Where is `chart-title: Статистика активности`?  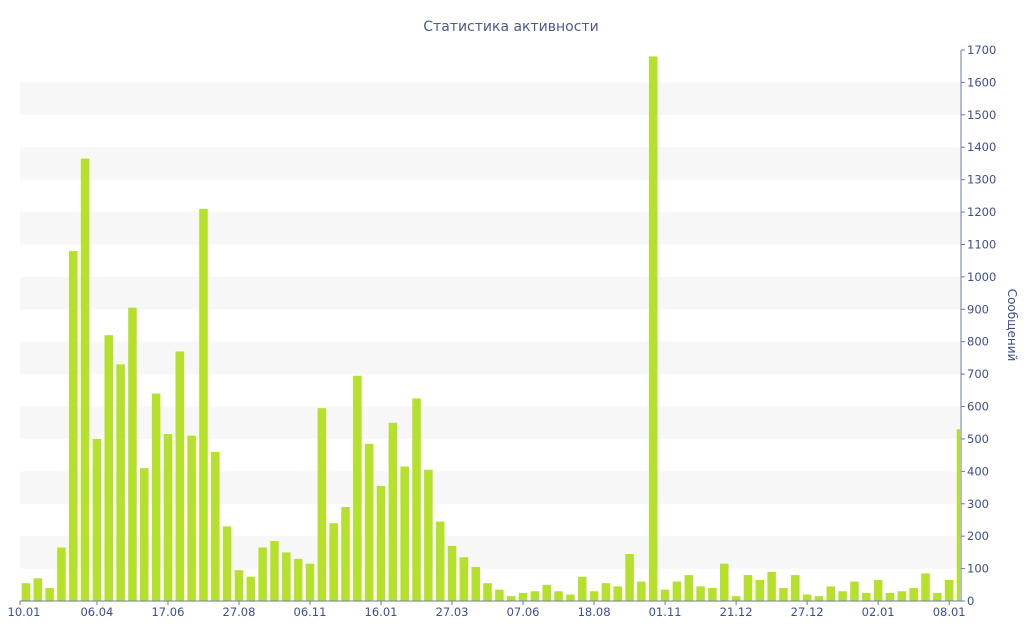 chart-title: Статистика активности is located at coordinates (510, 27).